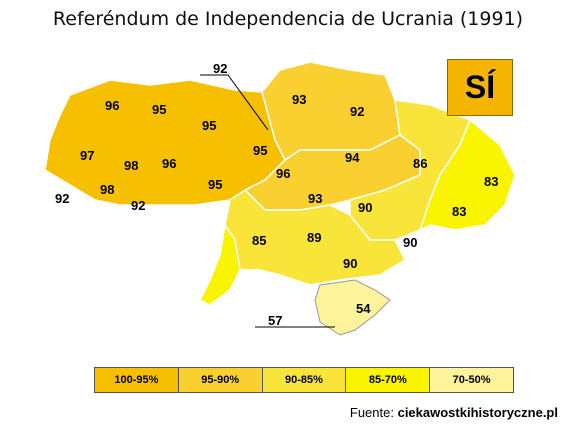 This screenshot has height=429, width=576. I want to click on legend: 100-95% 95-90% 90-85% 85-70% 70-50%, so click(304, 380).